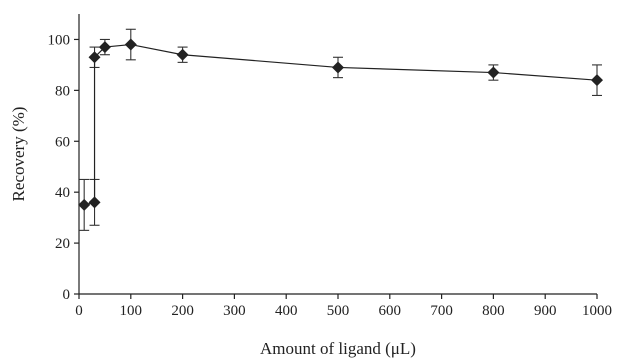  I want to click on x-tick-label: 1000, so click(597, 311).